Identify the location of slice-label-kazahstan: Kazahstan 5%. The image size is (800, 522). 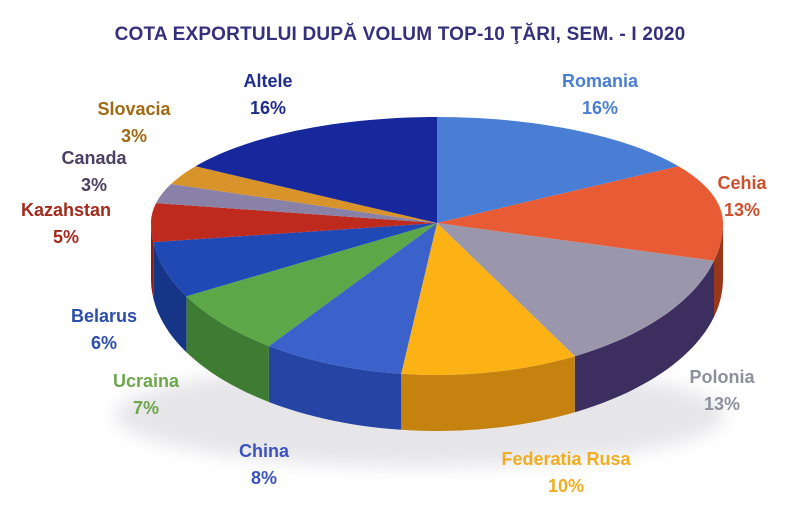
(66, 224).